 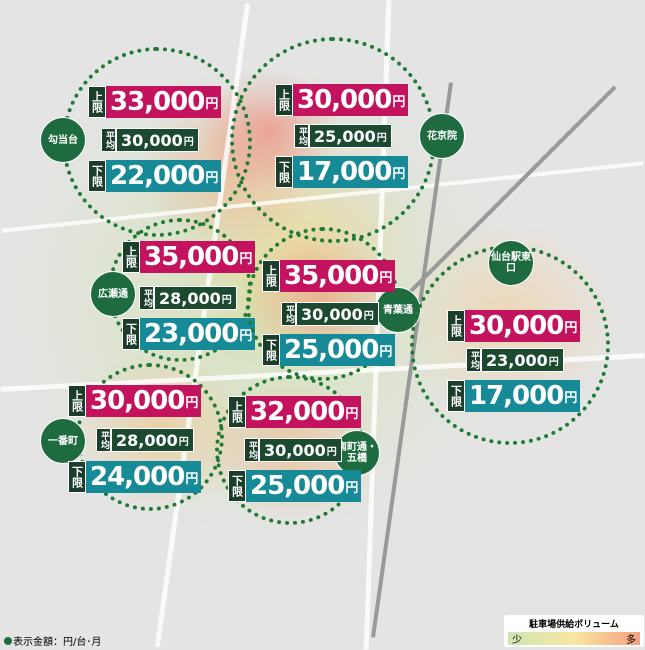 I want to click on upper-value: 33,000, so click(x=157, y=102).